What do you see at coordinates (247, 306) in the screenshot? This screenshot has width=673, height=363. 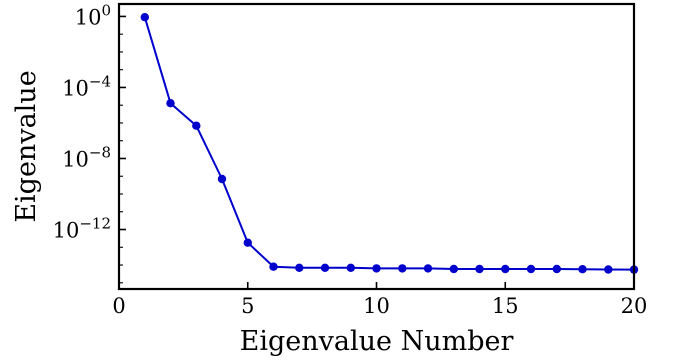 I see `x-tick-label: 5` at bounding box center [247, 306].